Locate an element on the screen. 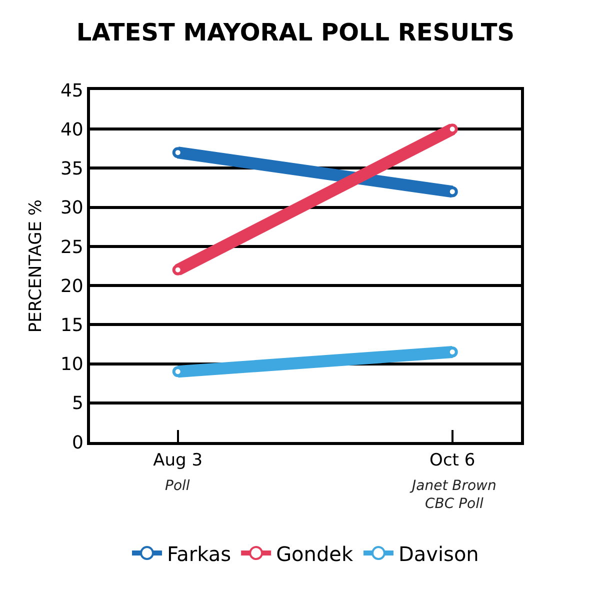 Image resolution: width=591 pixels, height=592 pixels. y-tick-label: 35 is located at coordinates (72, 169).